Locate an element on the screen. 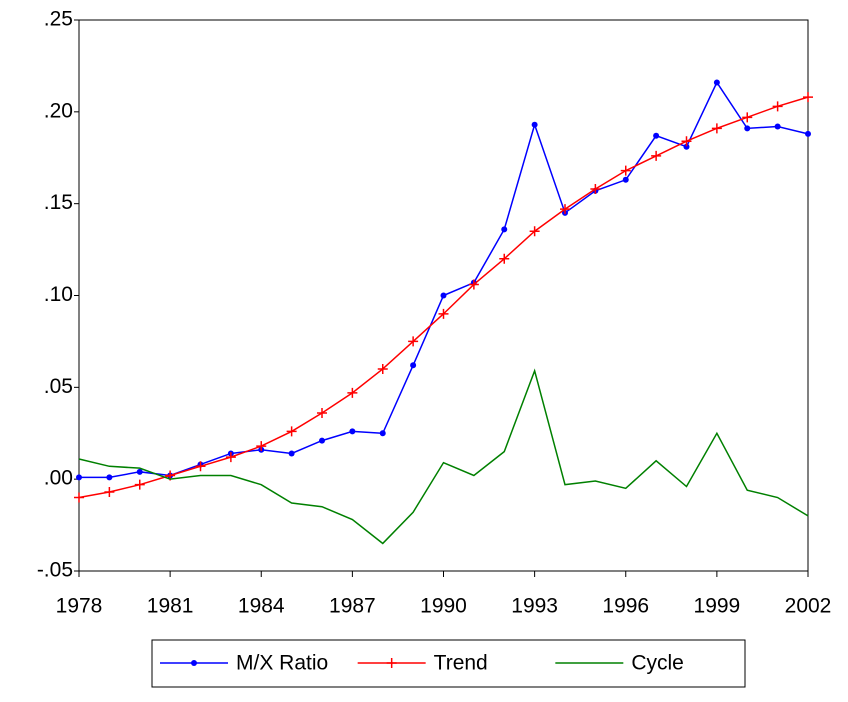 This screenshot has width=848, height=702. y-tick-label: .05 is located at coordinates (58, 386).